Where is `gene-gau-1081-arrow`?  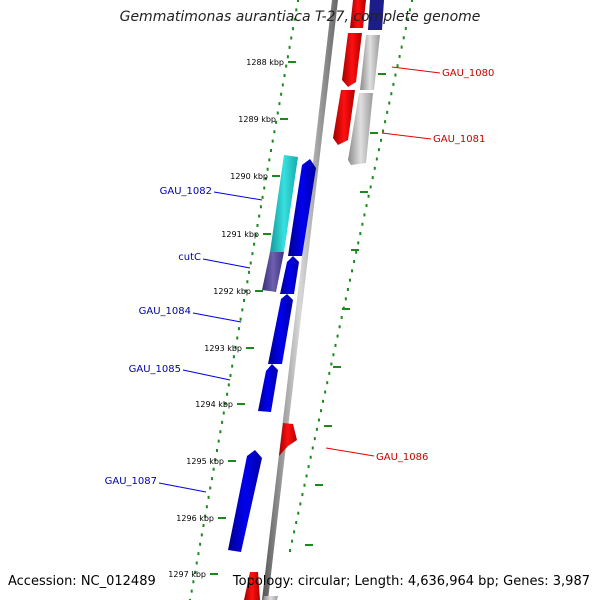 gene-gau-1081-arrow is located at coordinates (344, 117).